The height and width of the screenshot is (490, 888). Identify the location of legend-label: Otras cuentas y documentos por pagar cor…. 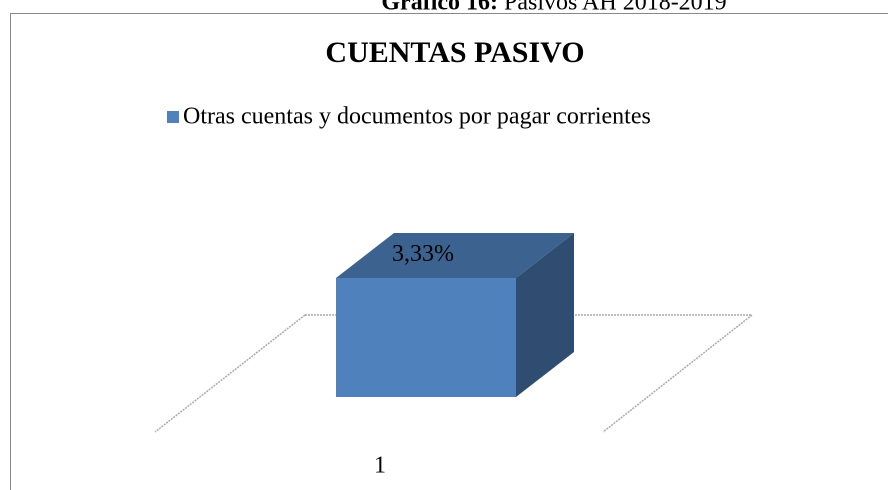
(417, 117).